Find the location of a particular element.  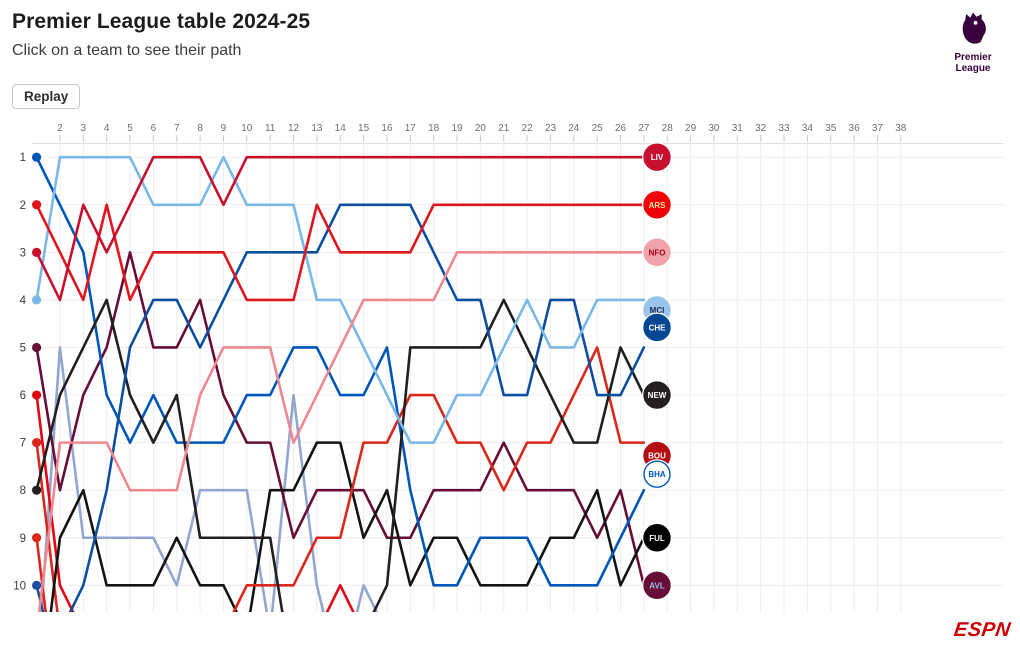

page-title: Premier League table 2024-25 is located at coordinates (161, 21).